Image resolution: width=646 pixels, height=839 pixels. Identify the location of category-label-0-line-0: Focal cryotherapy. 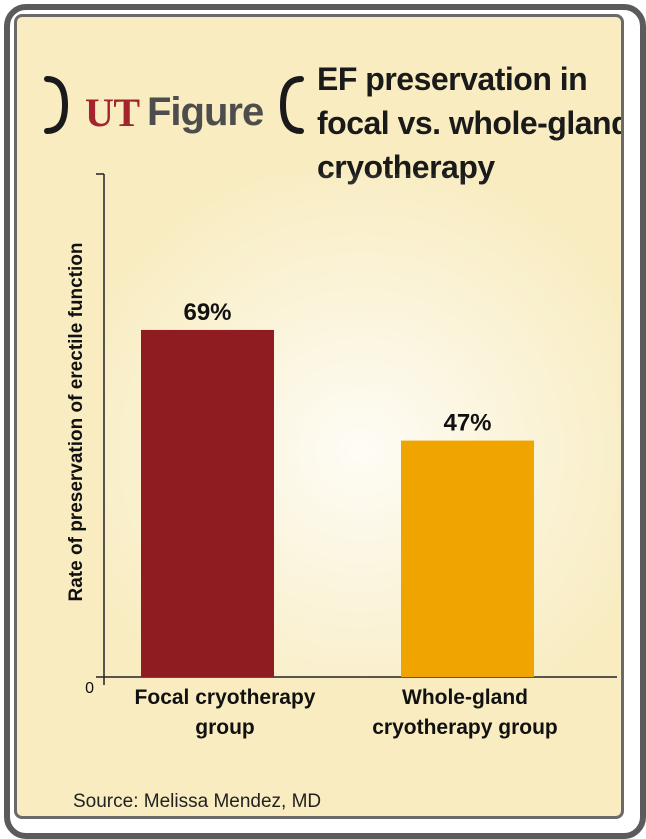
(225, 697).